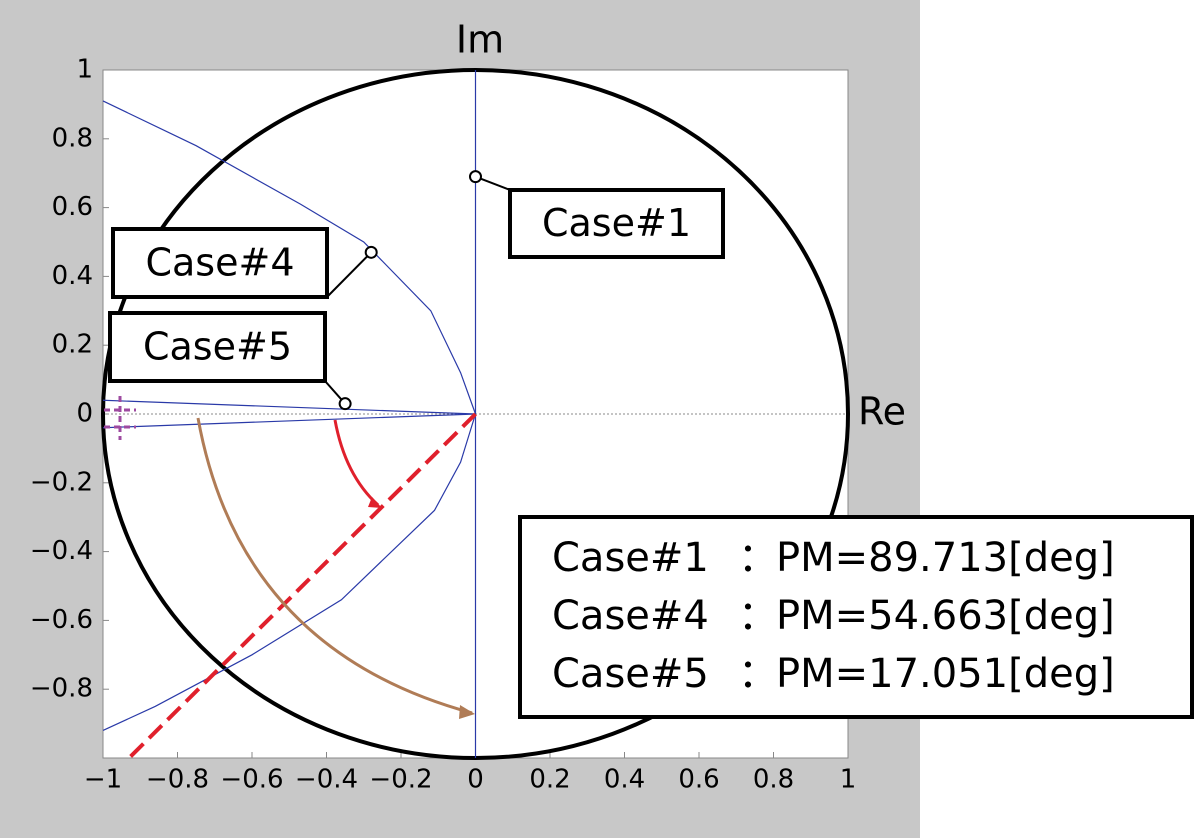 The height and width of the screenshot is (840, 1200). Describe the element at coordinates (120, 418) in the screenshot. I see `case5-marker` at that location.